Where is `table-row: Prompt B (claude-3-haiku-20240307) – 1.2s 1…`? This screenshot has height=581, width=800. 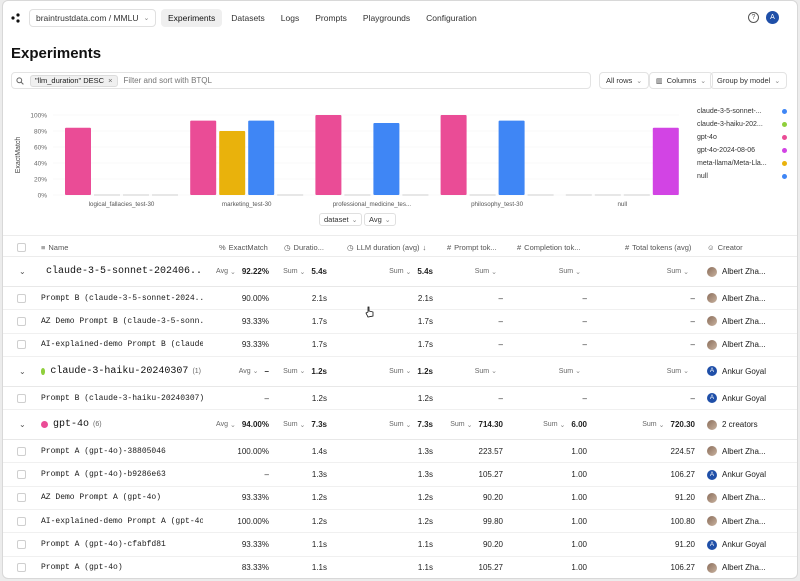 table-row: Prompt B (claude-3-haiku-20240307) – 1.2s 1… is located at coordinates (400, 399).